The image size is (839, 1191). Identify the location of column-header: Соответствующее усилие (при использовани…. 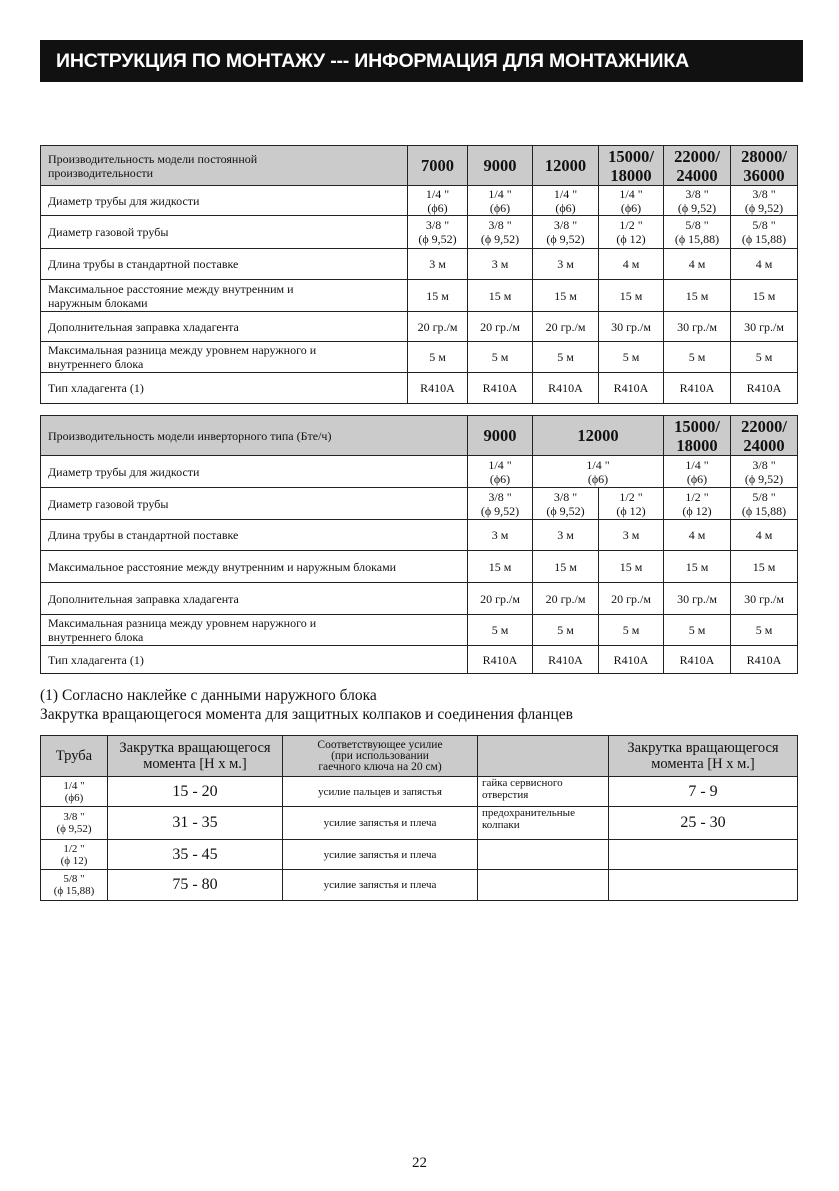
(380, 756).